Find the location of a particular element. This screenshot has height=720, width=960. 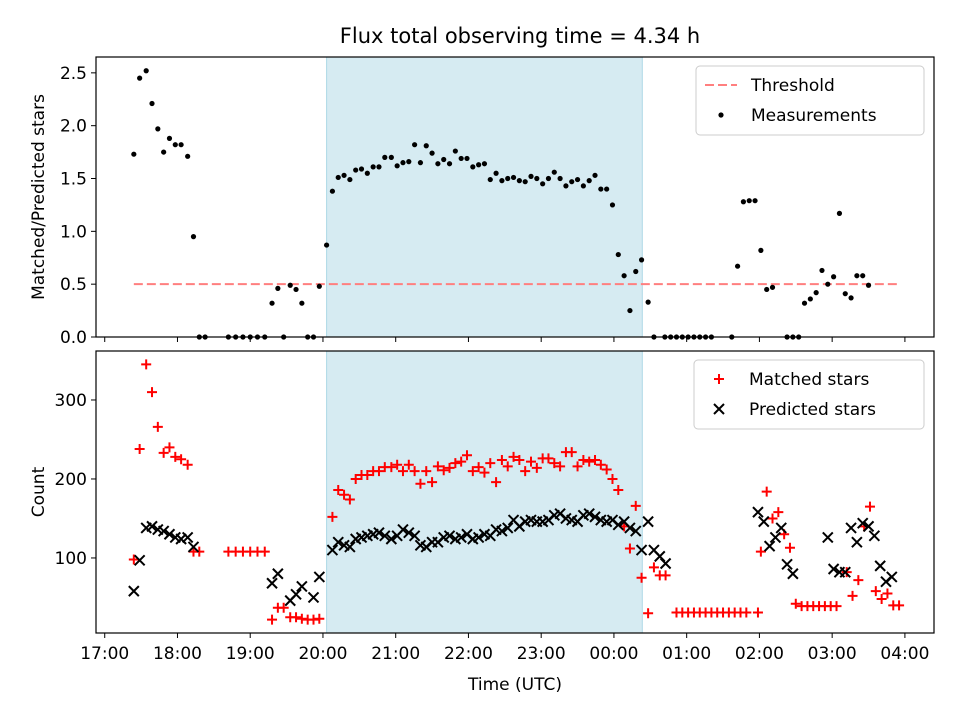

bottom-legend: Matched stars Predicted stars is located at coordinates (809, 394).